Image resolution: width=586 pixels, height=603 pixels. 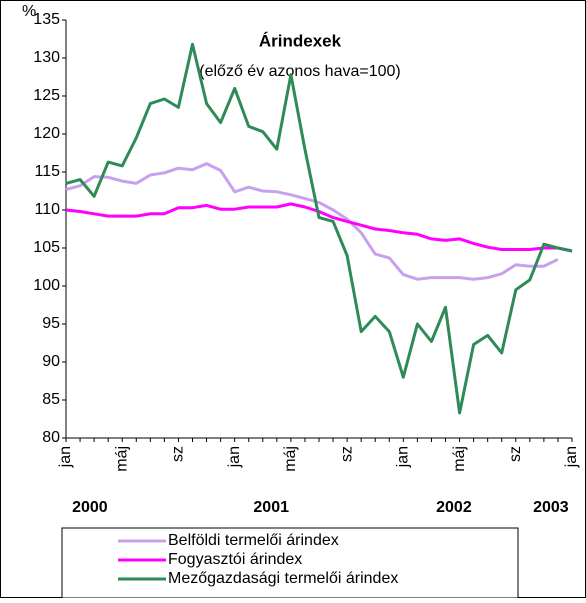 What do you see at coordinates (51, 437) in the screenshot?
I see `y-tick-label: 80` at bounding box center [51, 437].